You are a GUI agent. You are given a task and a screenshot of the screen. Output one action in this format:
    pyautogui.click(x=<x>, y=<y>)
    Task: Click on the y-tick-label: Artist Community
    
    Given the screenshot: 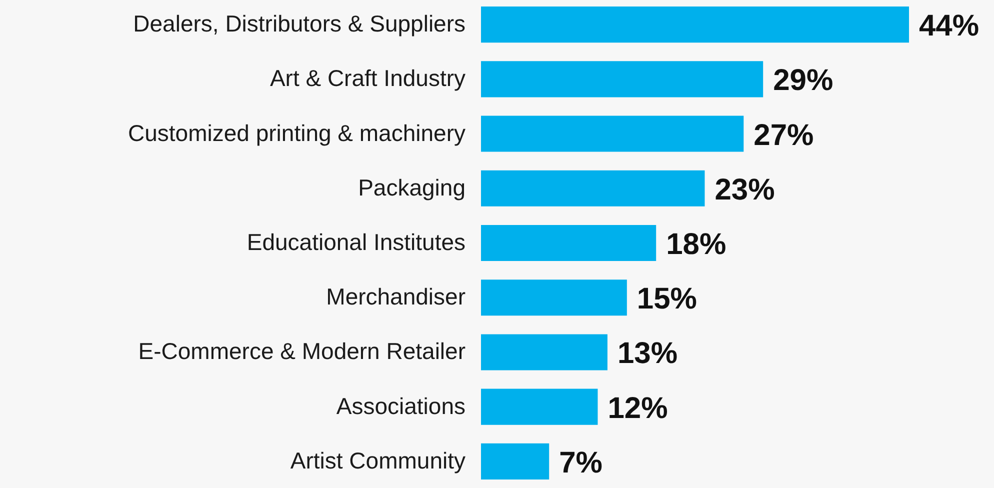 What is the action you would take?
    pyautogui.click(x=378, y=460)
    